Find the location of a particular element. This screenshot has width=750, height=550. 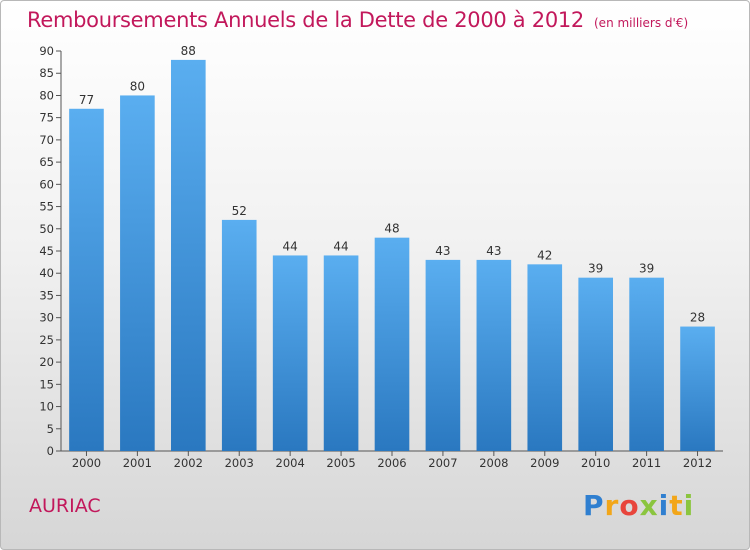

x-tick-label: 2000 is located at coordinates (86, 463).